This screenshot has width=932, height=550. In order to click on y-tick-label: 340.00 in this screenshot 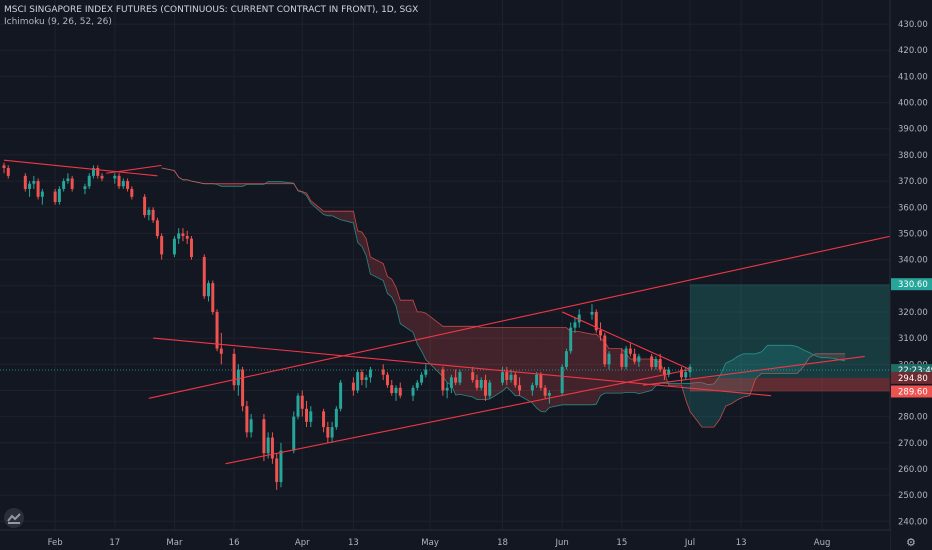, I will do `click(913, 261)`.